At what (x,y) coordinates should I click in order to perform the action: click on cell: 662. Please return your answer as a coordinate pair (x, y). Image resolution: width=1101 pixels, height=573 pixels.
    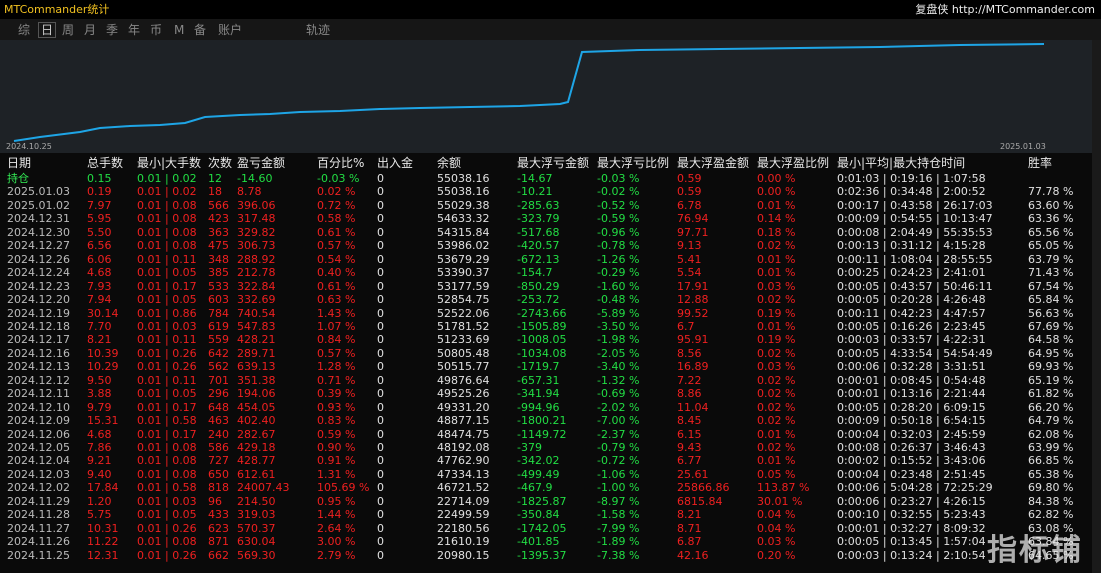
    Looking at the image, I should click on (218, 555).